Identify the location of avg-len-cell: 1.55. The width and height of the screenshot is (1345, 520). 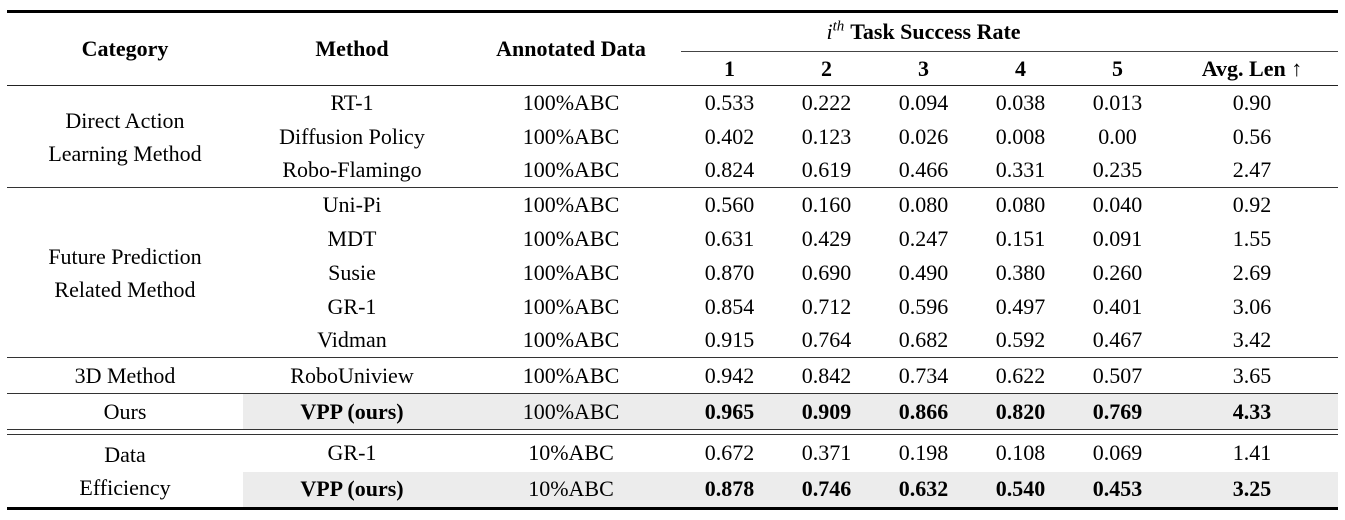
(1252, 238).